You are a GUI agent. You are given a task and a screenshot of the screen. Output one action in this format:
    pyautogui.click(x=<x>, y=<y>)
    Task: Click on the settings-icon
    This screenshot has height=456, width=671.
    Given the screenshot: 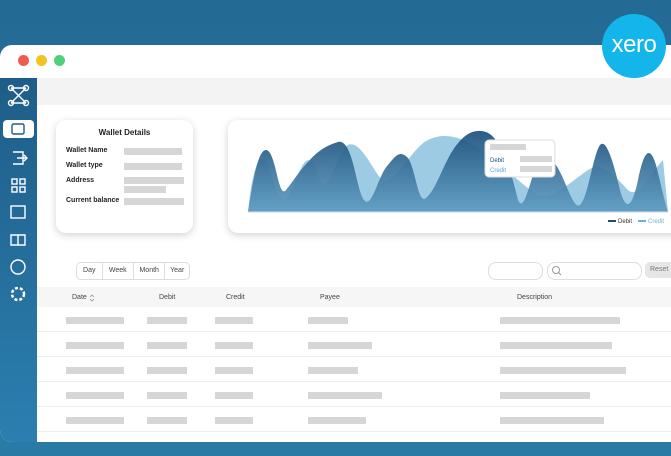 What is the action you would take?
    pyautogui.click(x=18, y=294)
    